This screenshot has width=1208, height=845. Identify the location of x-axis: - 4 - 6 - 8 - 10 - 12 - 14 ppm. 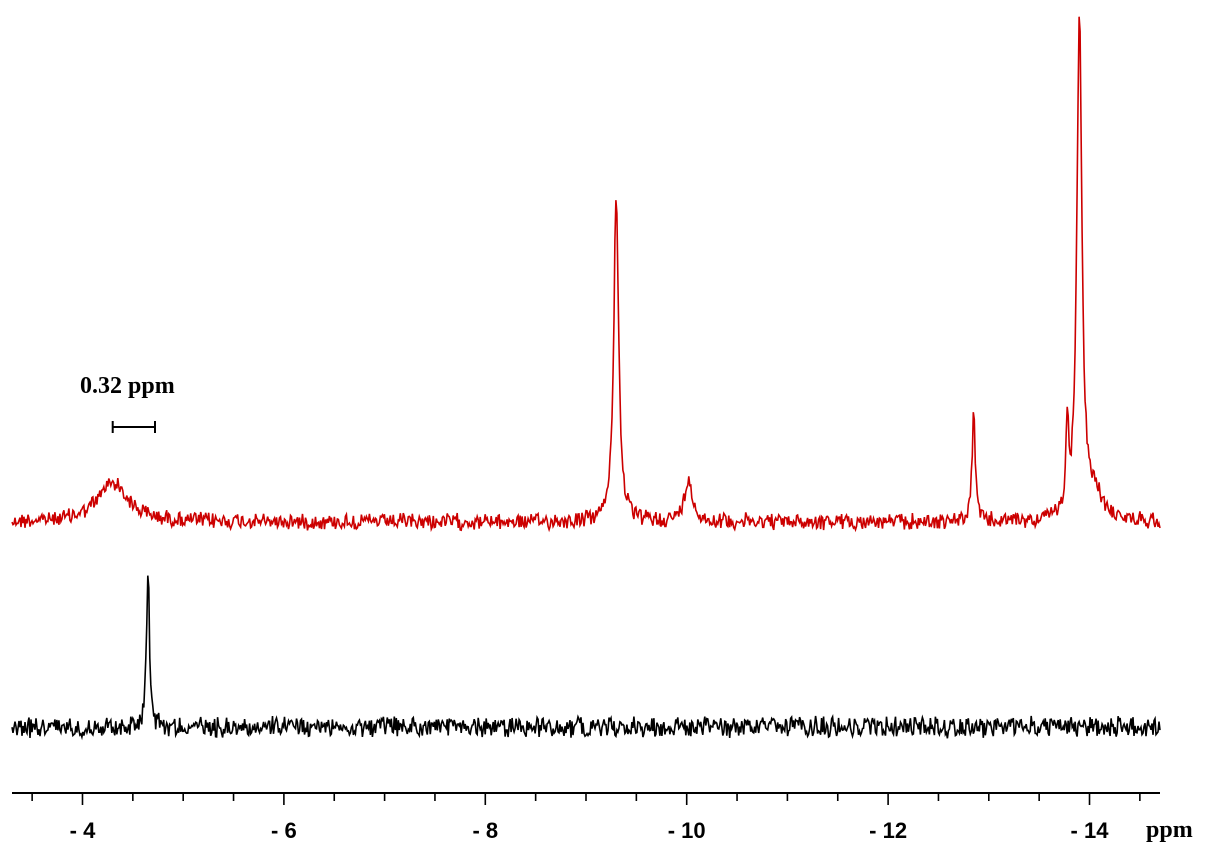
(602, 817).